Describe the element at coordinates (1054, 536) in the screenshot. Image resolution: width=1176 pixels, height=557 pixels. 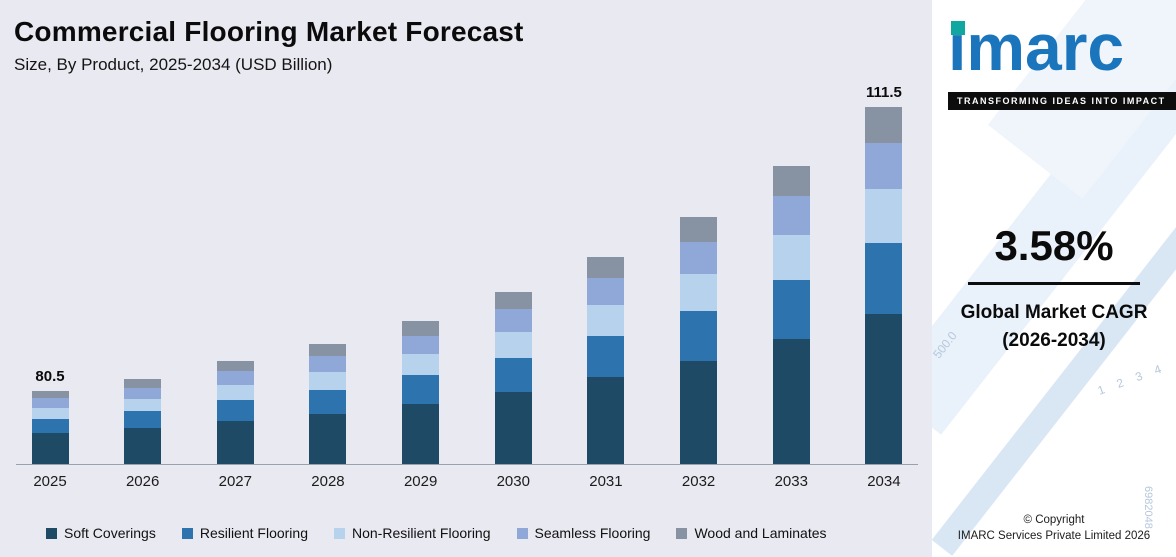
I see `copyright-line2: IMARC Services Private Limited 2026` at that location.